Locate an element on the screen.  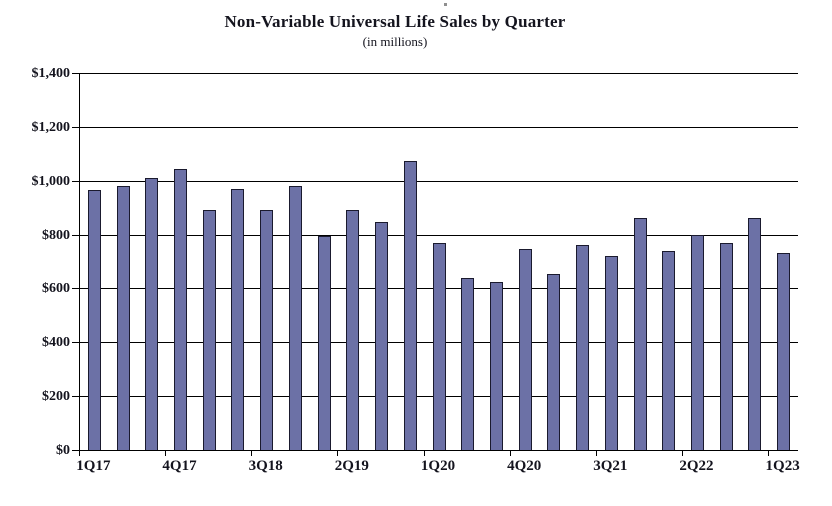
y-tick-label: $1,400 is located at coordinates (51, 73).